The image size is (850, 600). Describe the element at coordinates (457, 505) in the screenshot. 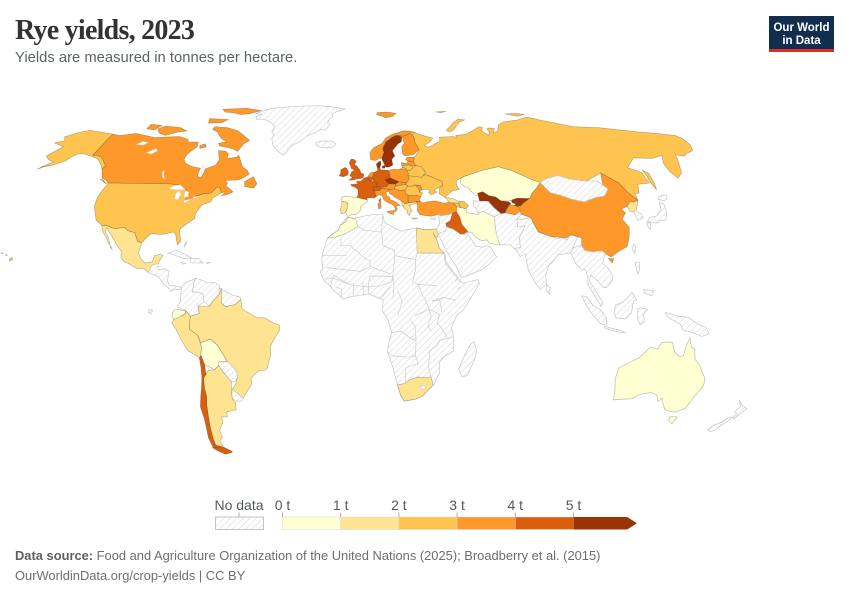

I see `svg-text: 3 t` at that location.